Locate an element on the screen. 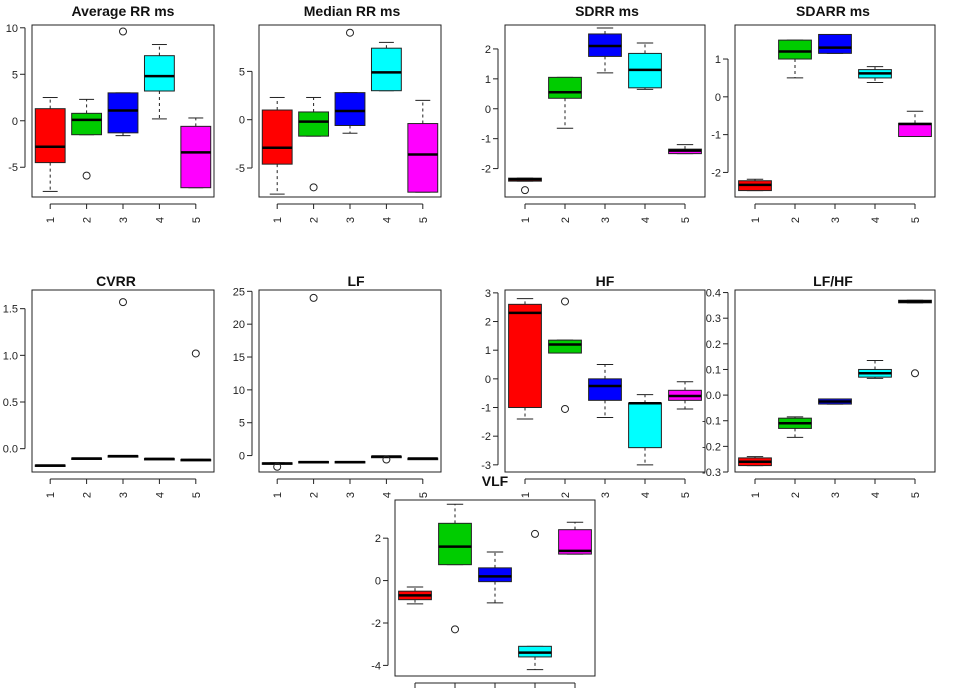 This screenshot has width=964, height=696. panel-3: SDRR ms -2 -1 0 1 2 1 2 3 4 5 is located at coordinates (593, 113).